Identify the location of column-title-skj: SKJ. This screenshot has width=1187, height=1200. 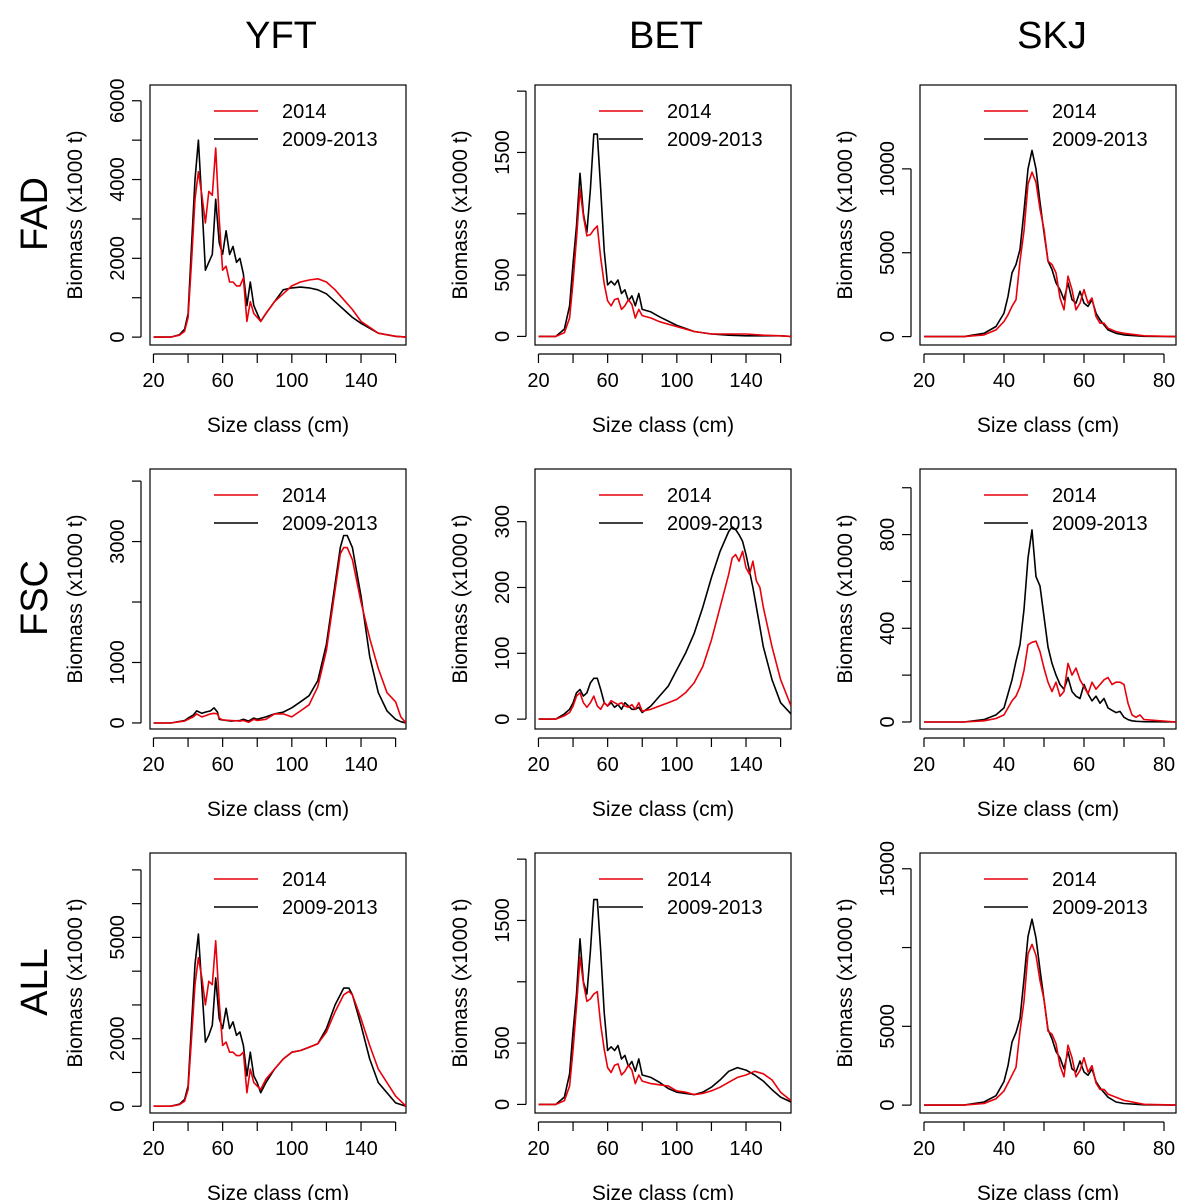
(1052, 36).